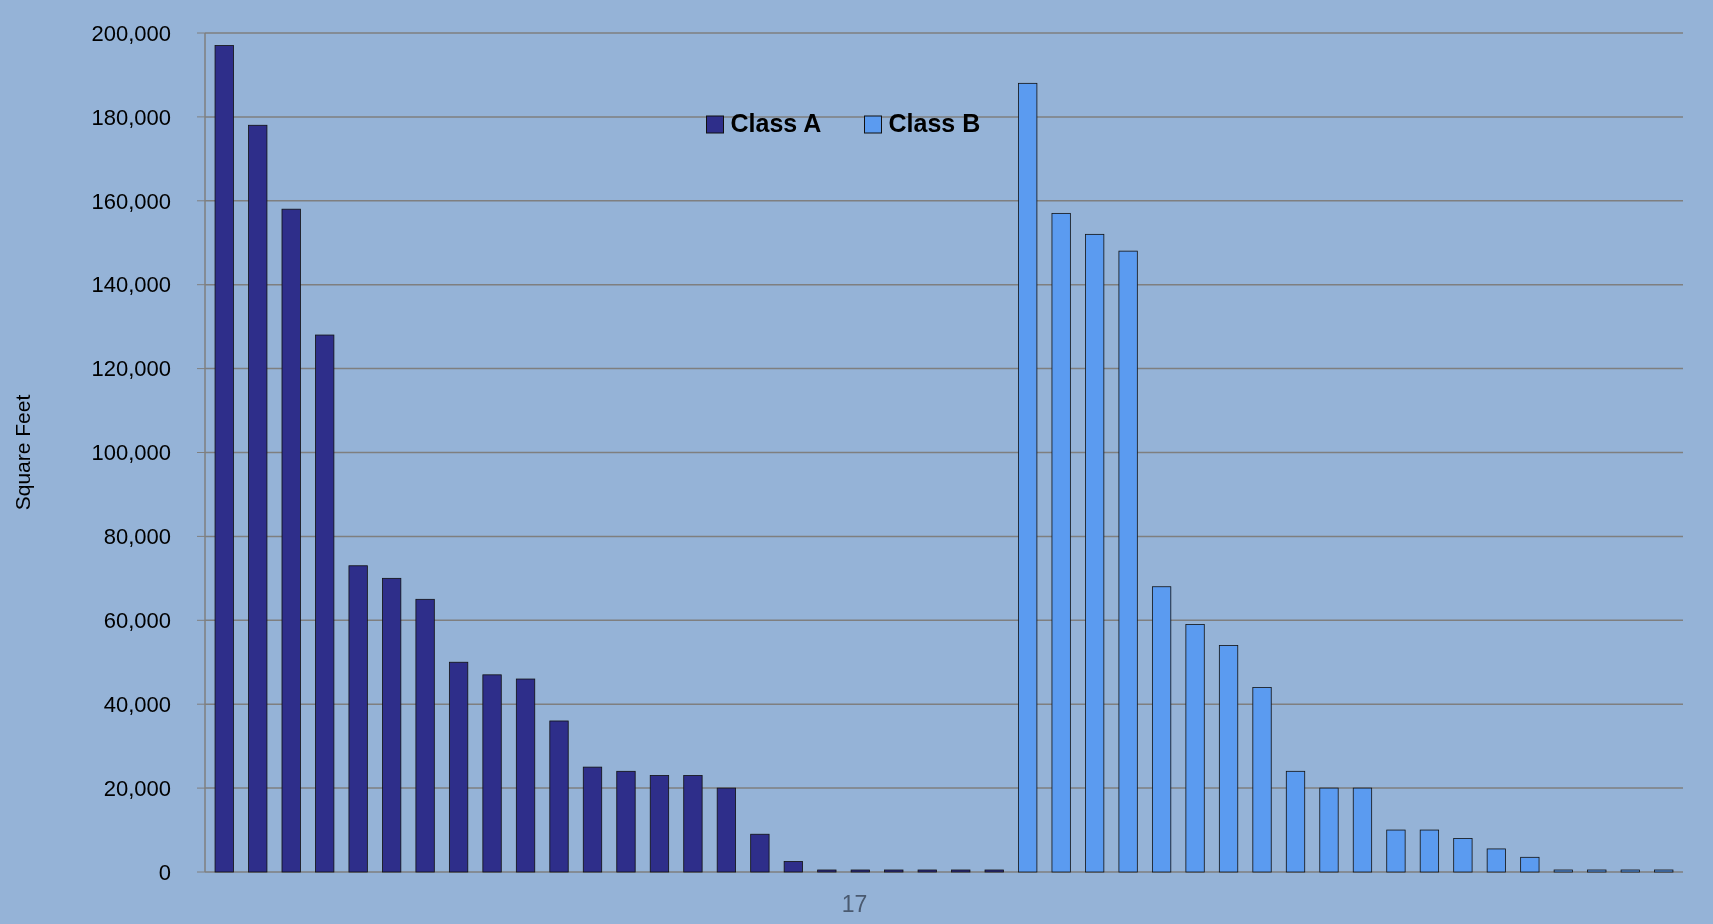  I want to click on legend-label: Class A, so click(776, 123).